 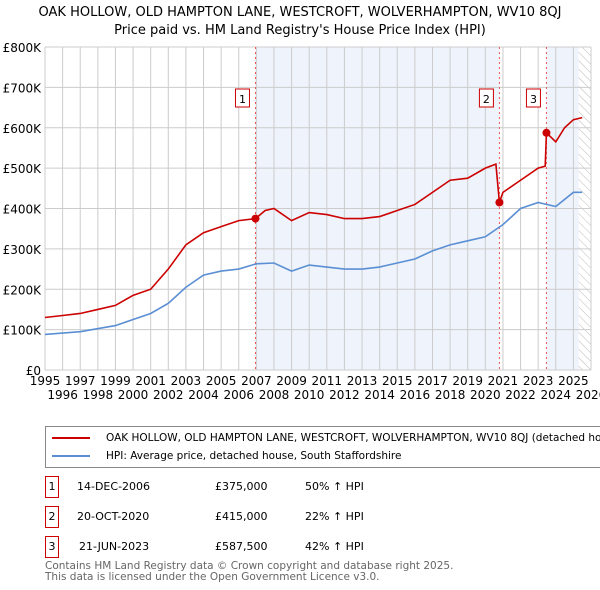 I want to click on x-tick-label: 2008, so click(x=274, y=395).